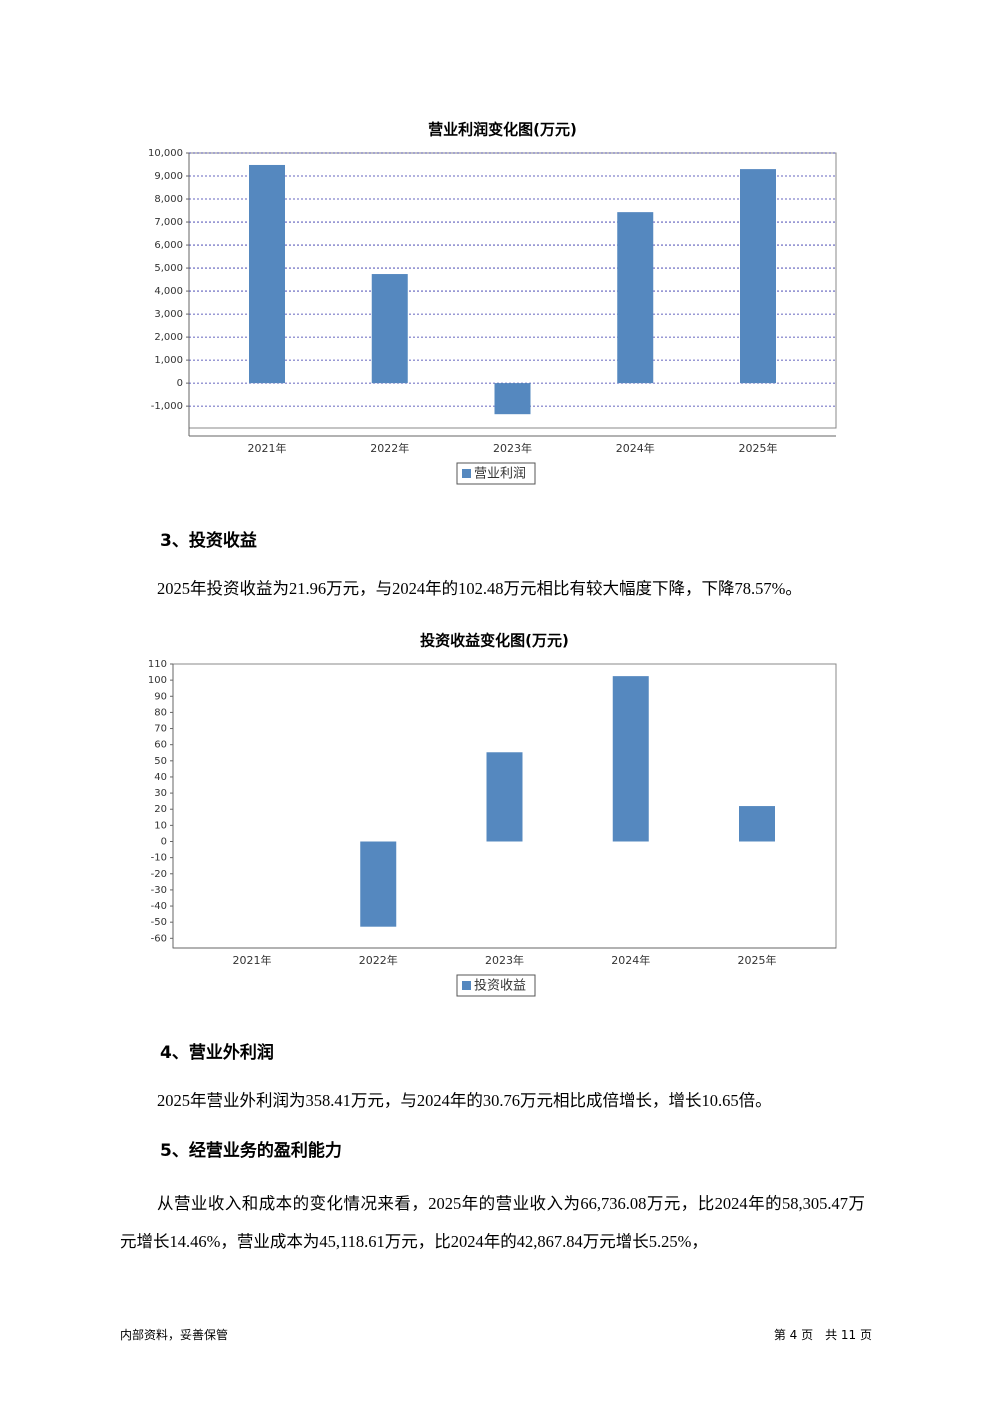 This screenshot has height=1403, width=992. What do you see at coordinates (168, 268) in the screenshot?
I see `y-tick-label: 5,000` at bounding box center [168, 268].